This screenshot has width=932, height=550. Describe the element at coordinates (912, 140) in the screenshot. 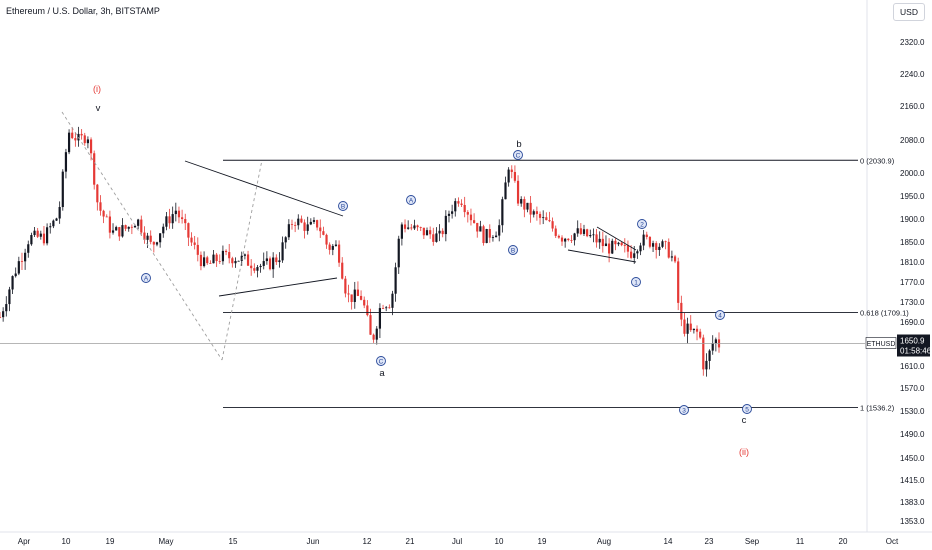

I see `y-tick-label: 2080.0` at that location.